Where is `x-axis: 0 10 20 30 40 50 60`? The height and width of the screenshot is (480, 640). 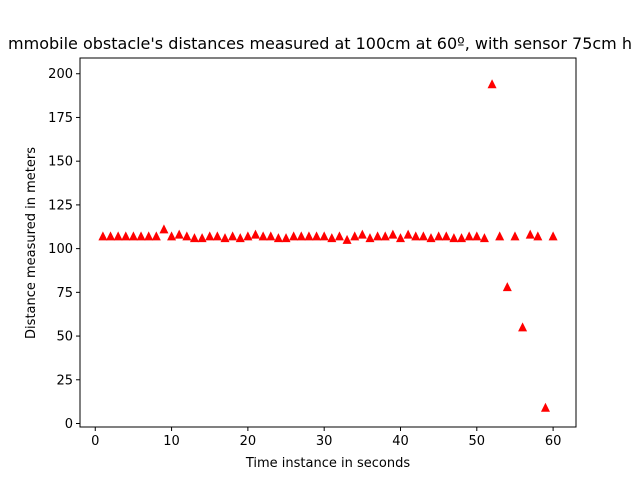 x-axis: 0 10 20 30 40 50 60 is located at coordinates (326, 438).